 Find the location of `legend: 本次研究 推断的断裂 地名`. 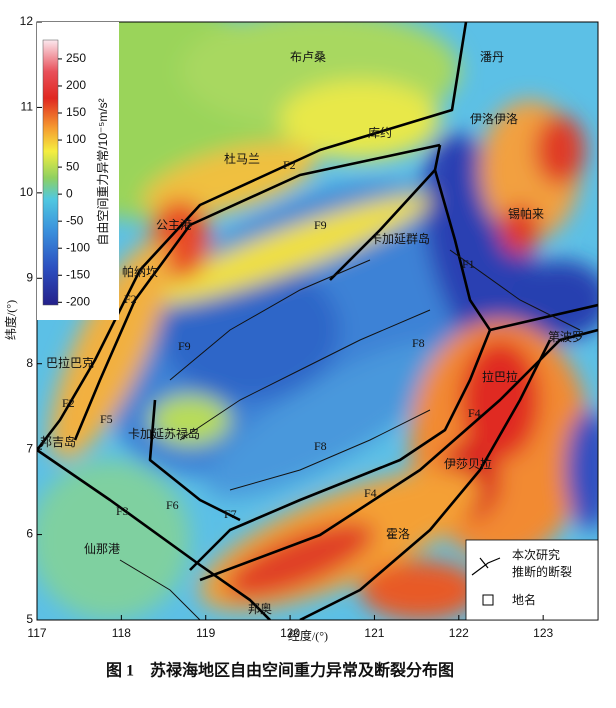

legend: 本次研究 推断的断裂 地名 is located at coordinates (532, 580).